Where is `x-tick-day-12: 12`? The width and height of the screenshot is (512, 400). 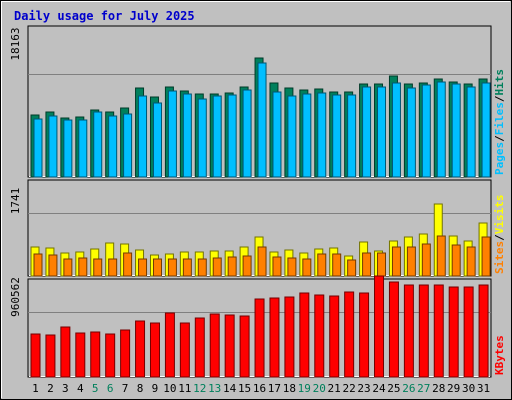 x-tick-day-12: 12 is located at coordinates (199, 388).